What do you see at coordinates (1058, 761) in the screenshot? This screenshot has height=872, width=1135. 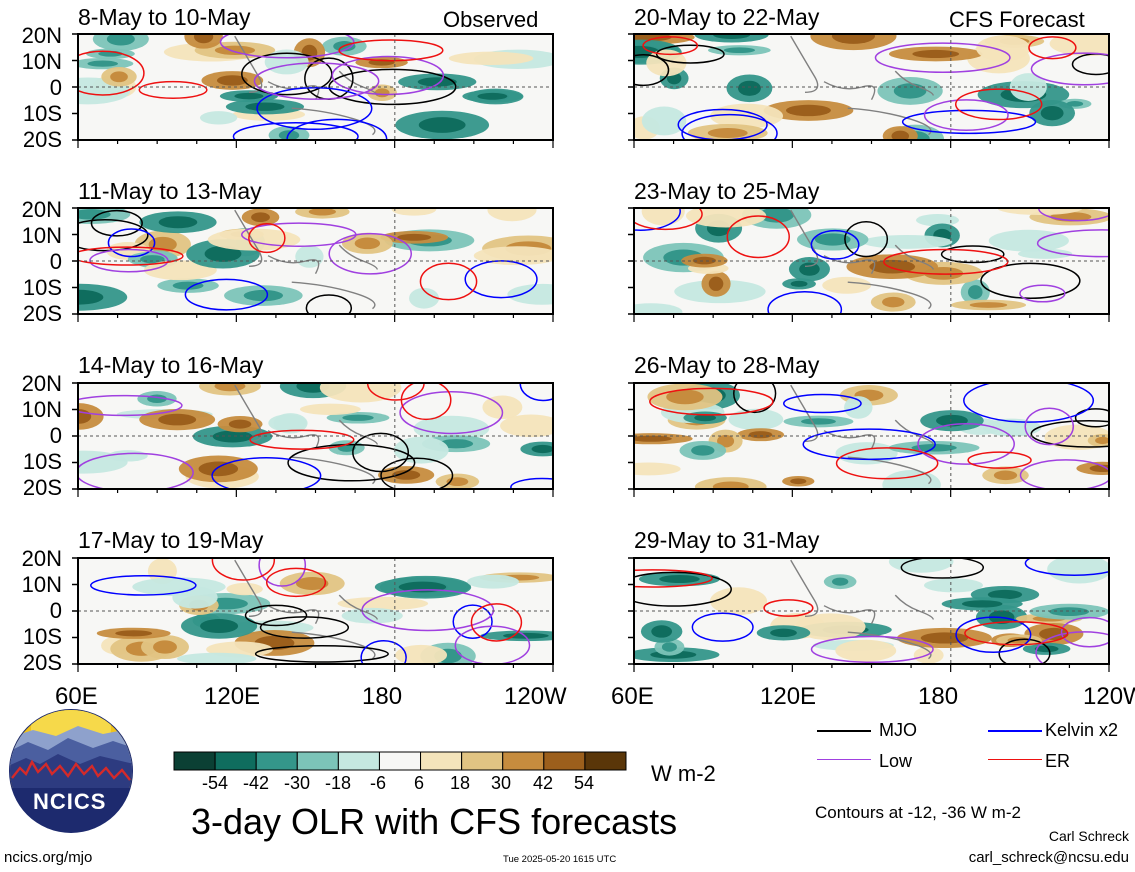 I see `legend-er: ER` at bounding box center [1058, 761].